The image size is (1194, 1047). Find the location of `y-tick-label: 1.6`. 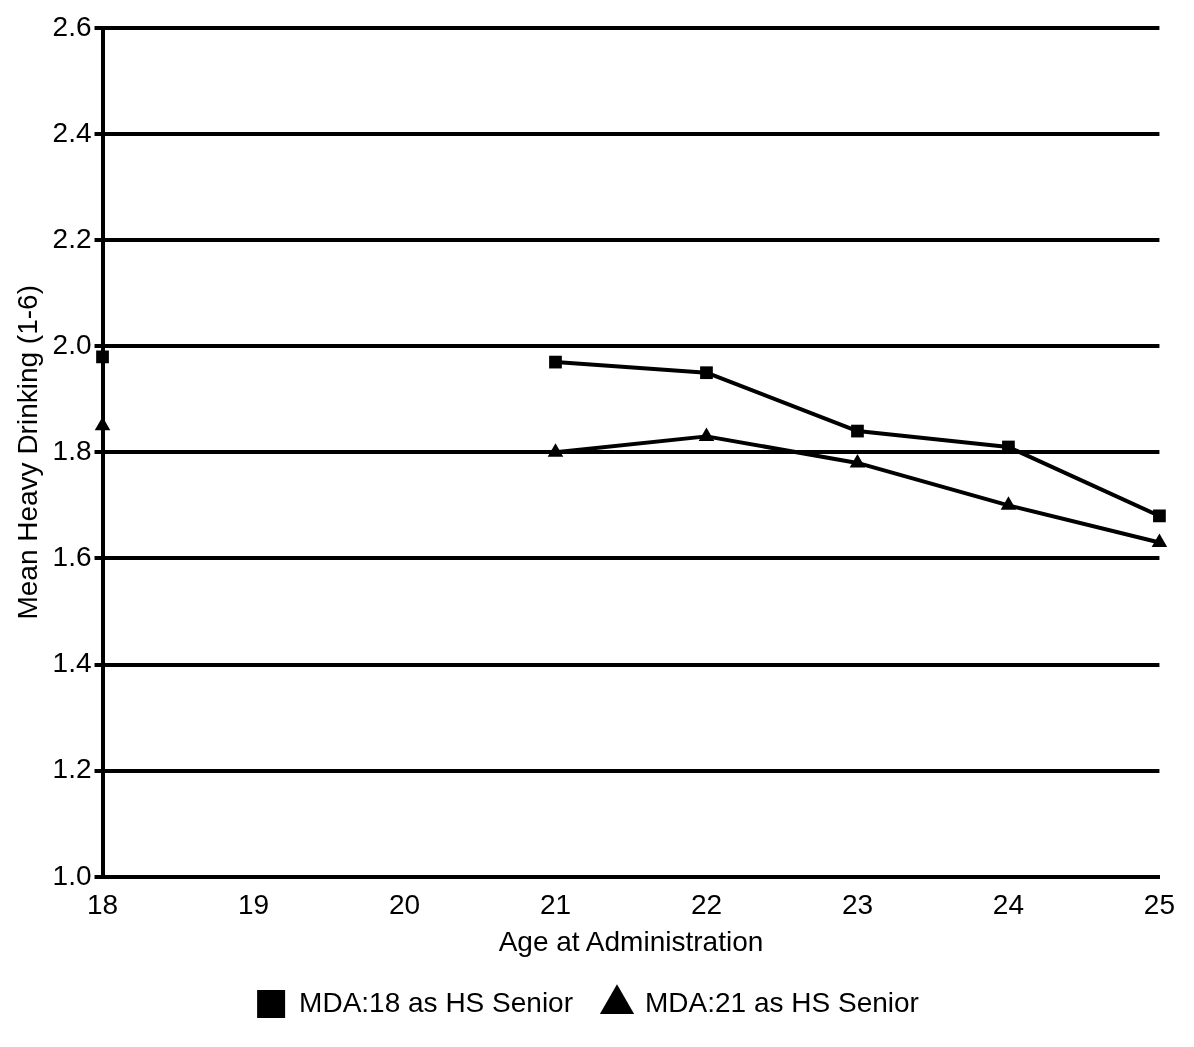

y-tick-label: 1.6 is located at coordinates (72, 557).